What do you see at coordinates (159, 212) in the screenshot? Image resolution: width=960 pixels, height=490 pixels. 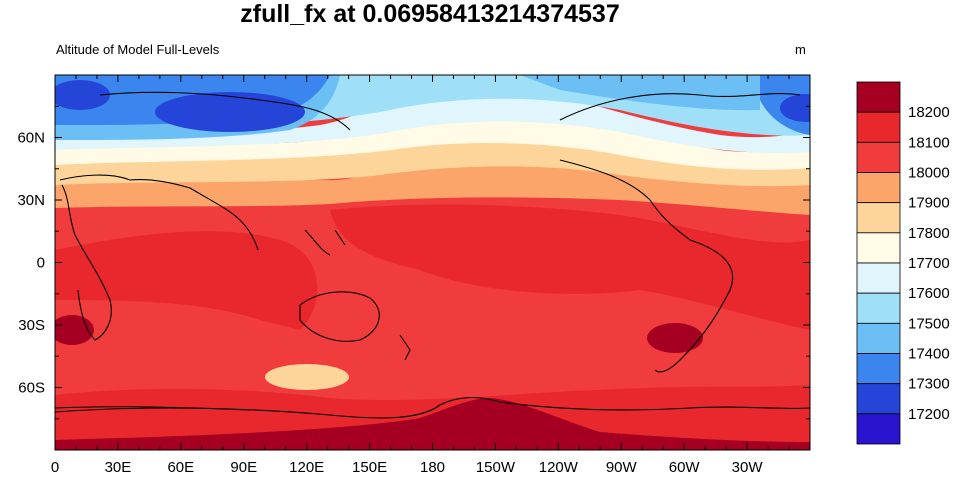 I see `coast-eurasia-south` at bounding box center [159, 212].